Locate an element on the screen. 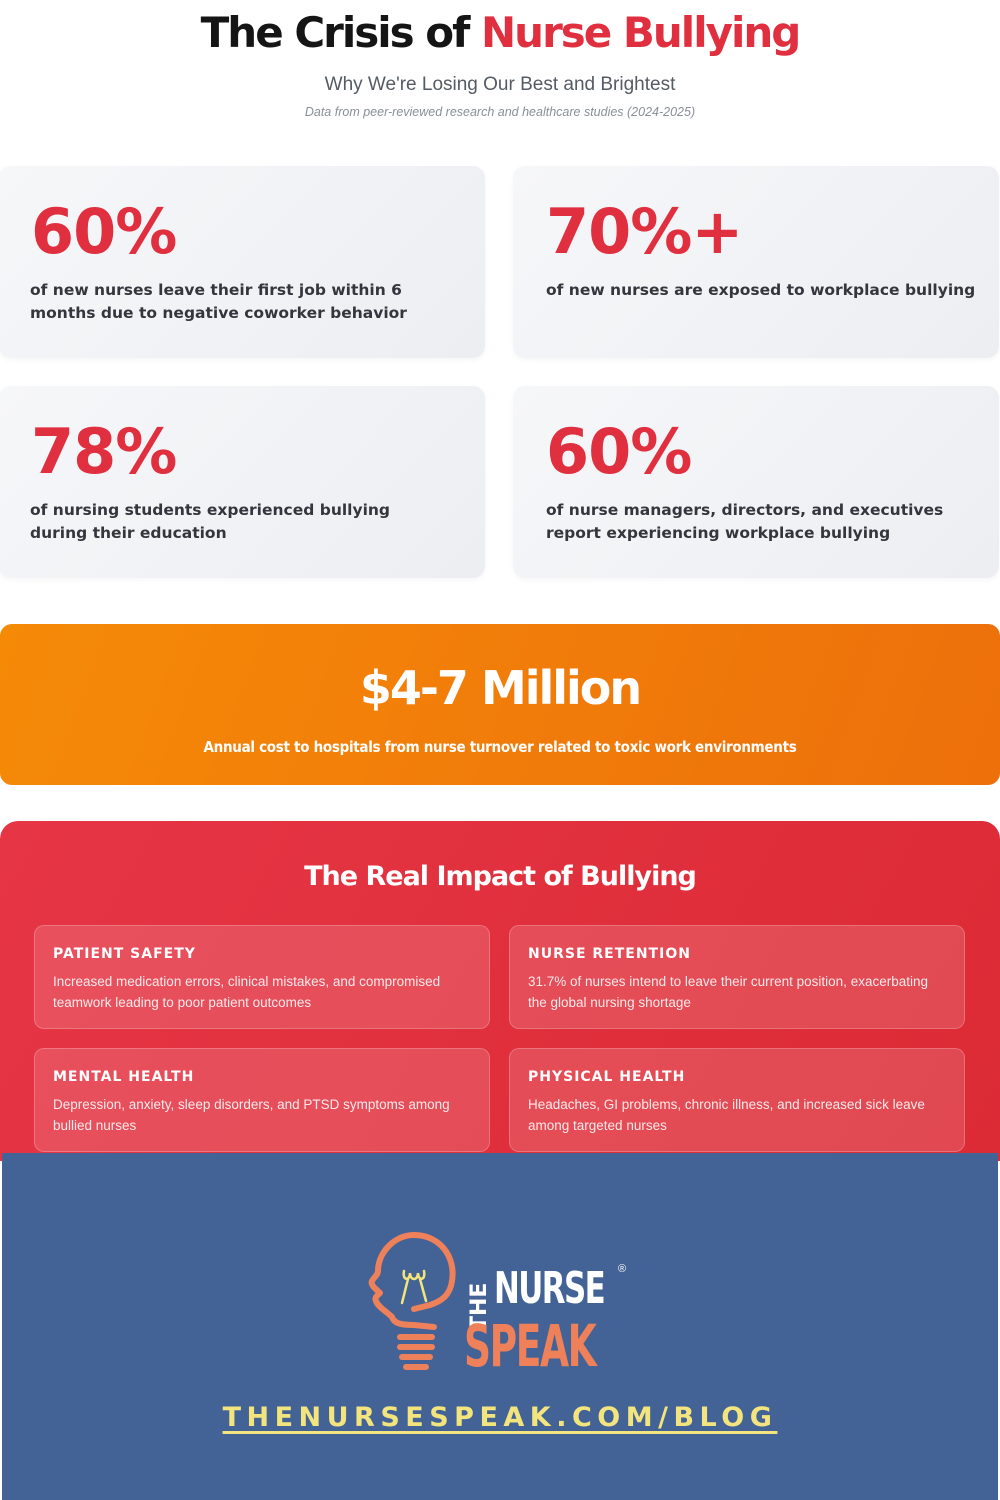 This screenshot has height=1500, width=1000. lightbulb-head-icon is located at coordinates (412, 1301).